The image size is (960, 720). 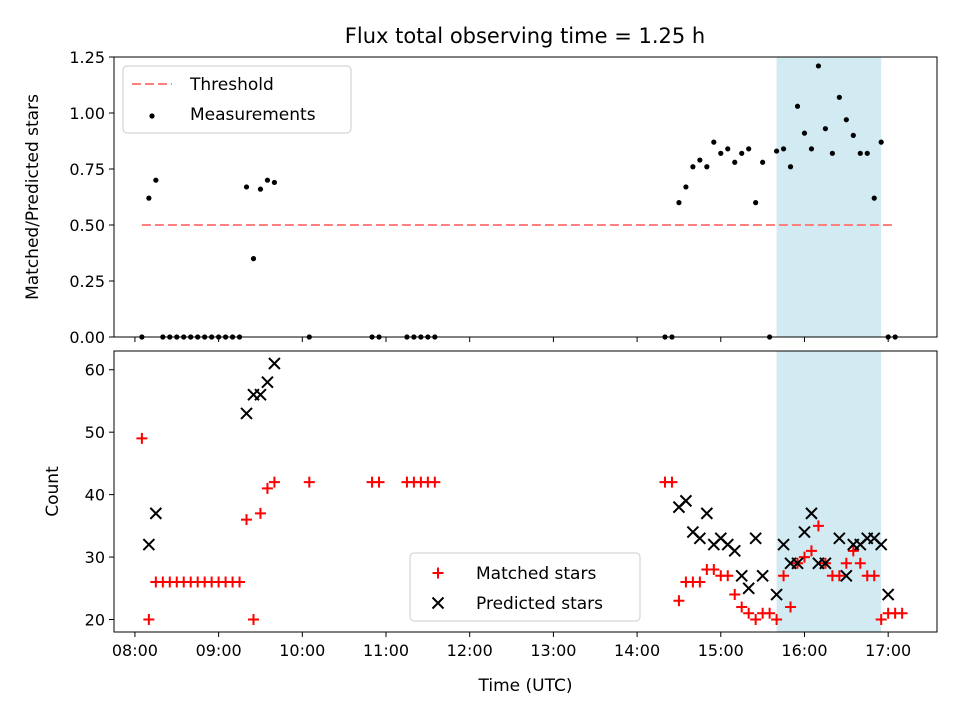 I want to click on y-tick-label: 0.25, so click(x=87, y=281).